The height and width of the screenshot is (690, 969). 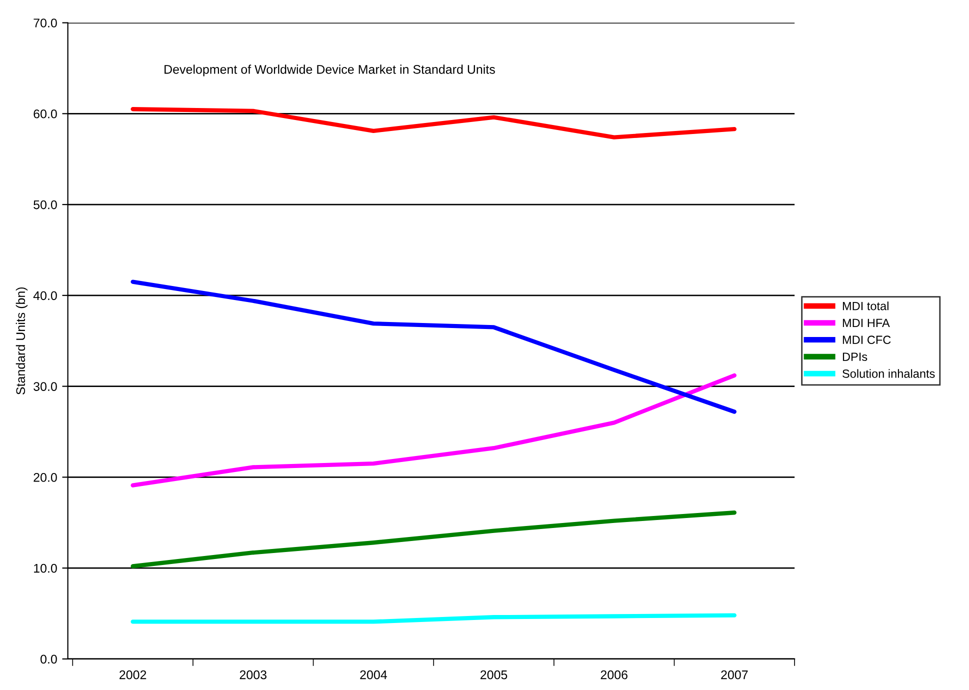 What do you see at coordinates (133, 675) in the screenshot?
I see `x-tick-label: 2002` at bounding box center [133, 675].